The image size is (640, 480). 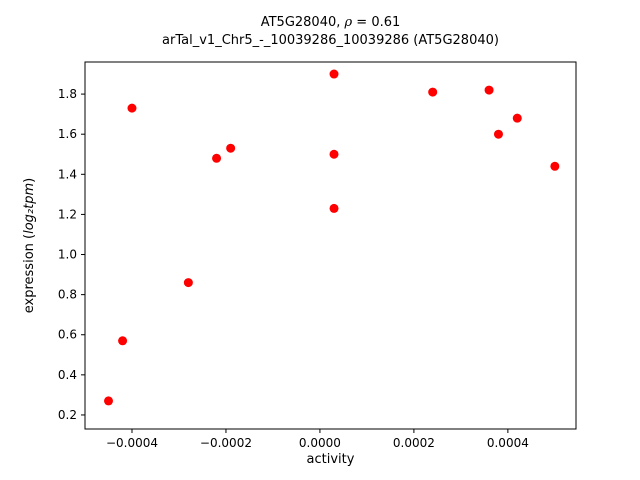 What do you see at coordinates (226, 443) in the screenshot?
I see `x-tick-label: −0.0002` at bounding box center [226, 443].